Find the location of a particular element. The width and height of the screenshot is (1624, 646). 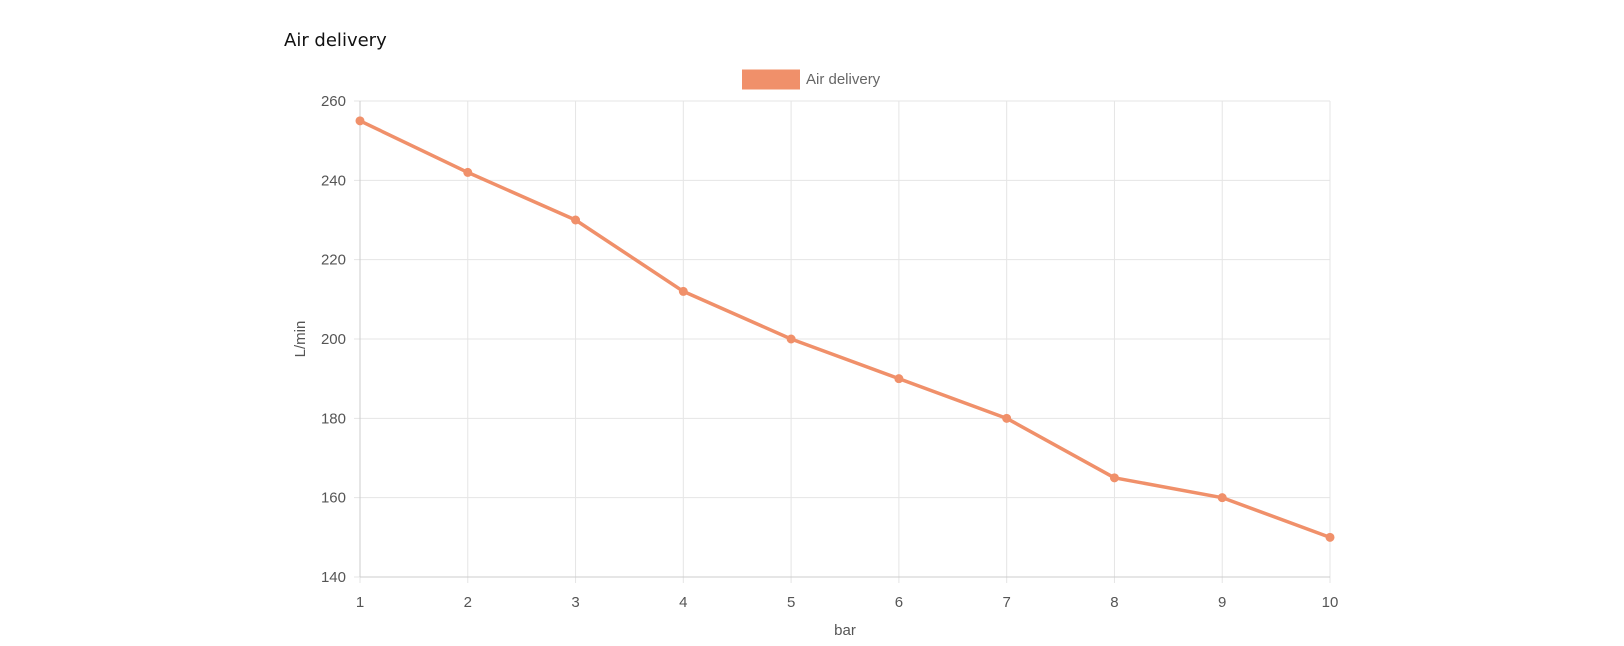

x-tick-label: 8 is located at coordinates (1114, 602).